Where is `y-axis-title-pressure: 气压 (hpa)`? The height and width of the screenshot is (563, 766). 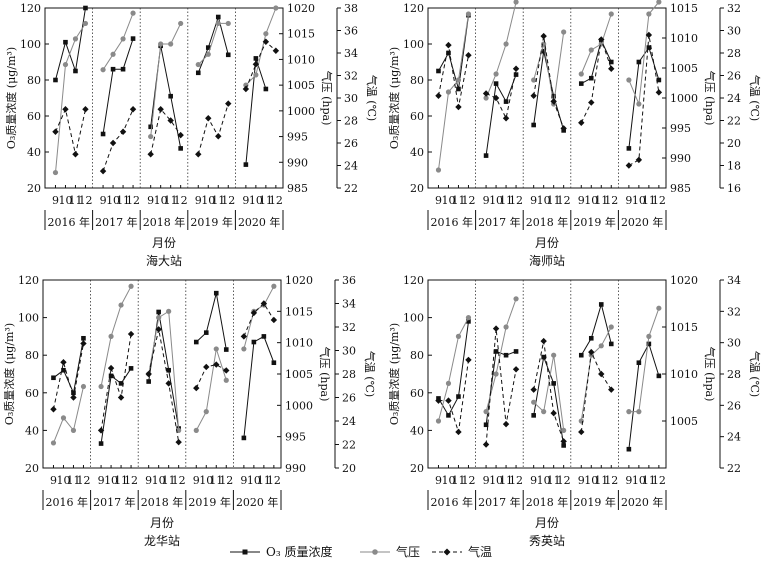
y-axis-title-pressure: 气压 (hpa) is located at coordinates (327, 98).